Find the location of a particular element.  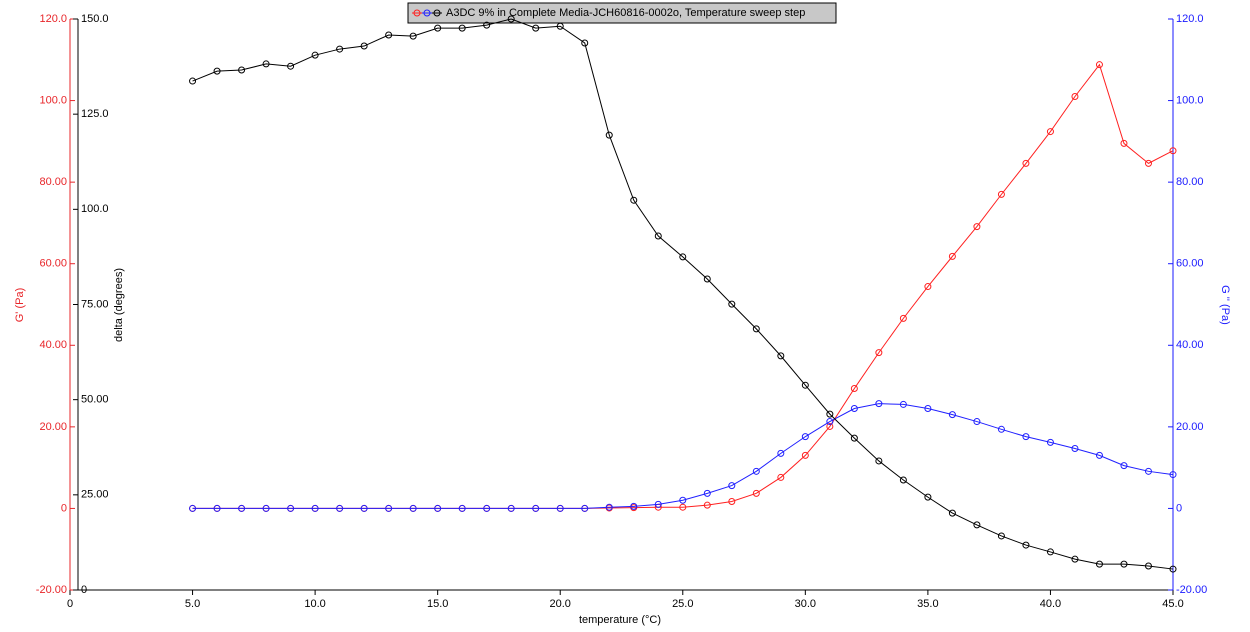

y3-tick-label: 75.00 is located at coordinates (95, 304).